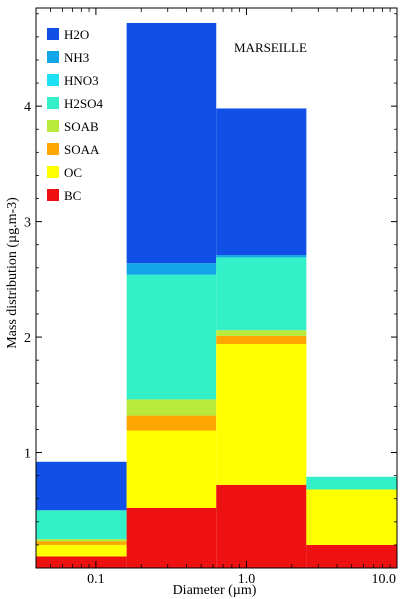  I want to click on x-axis-label: Diameter (µm), so click(215, 590).